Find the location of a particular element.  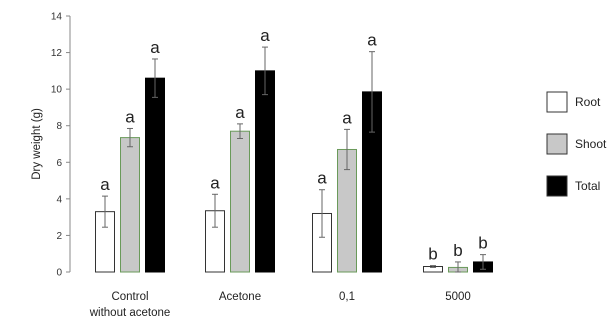

legend-label-root: Root is located at coordinates (588, 102).